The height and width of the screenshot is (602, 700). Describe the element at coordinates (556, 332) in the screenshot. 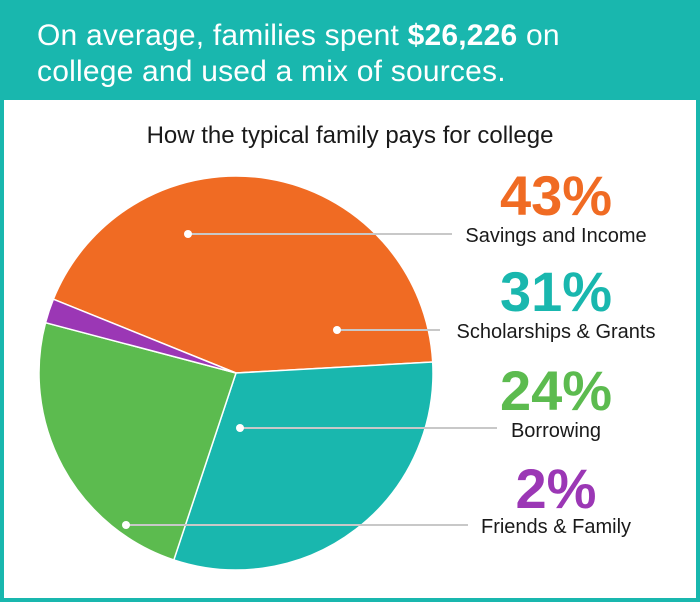

I see `slice-category-label: Scholarships & Grants` at that location.